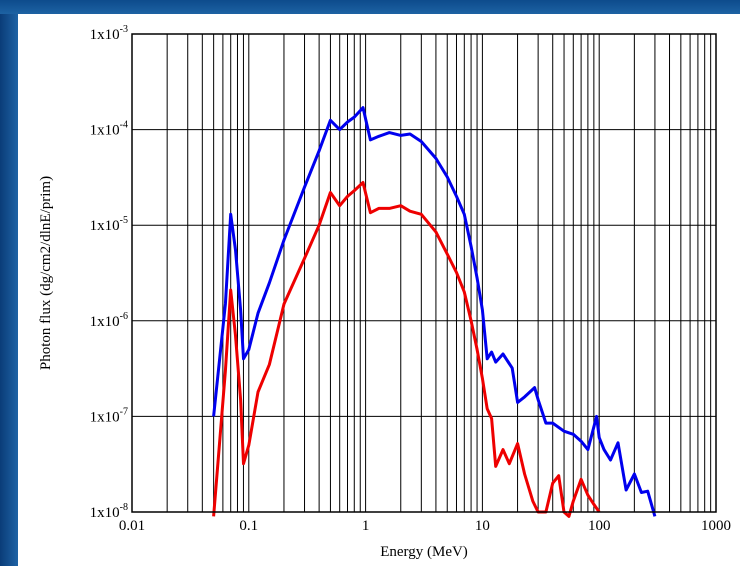  Describe the element at coordinates (716, 526) in the screenshot. I see `x-tick-label: 1000` at that location.